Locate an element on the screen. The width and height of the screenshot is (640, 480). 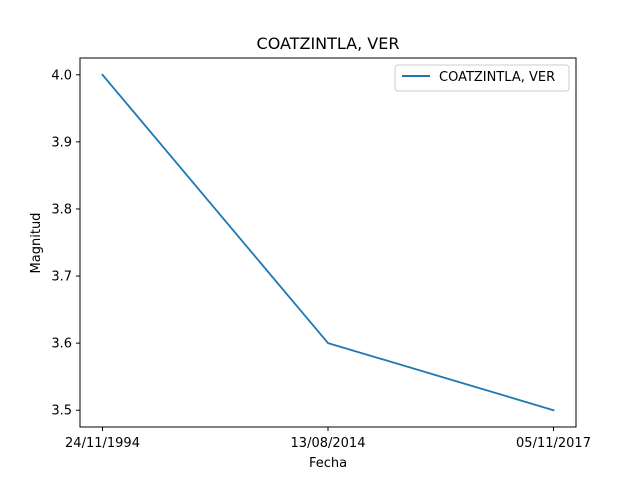
legend: COATZINTLA, VER is located at coordinates (482, 78).